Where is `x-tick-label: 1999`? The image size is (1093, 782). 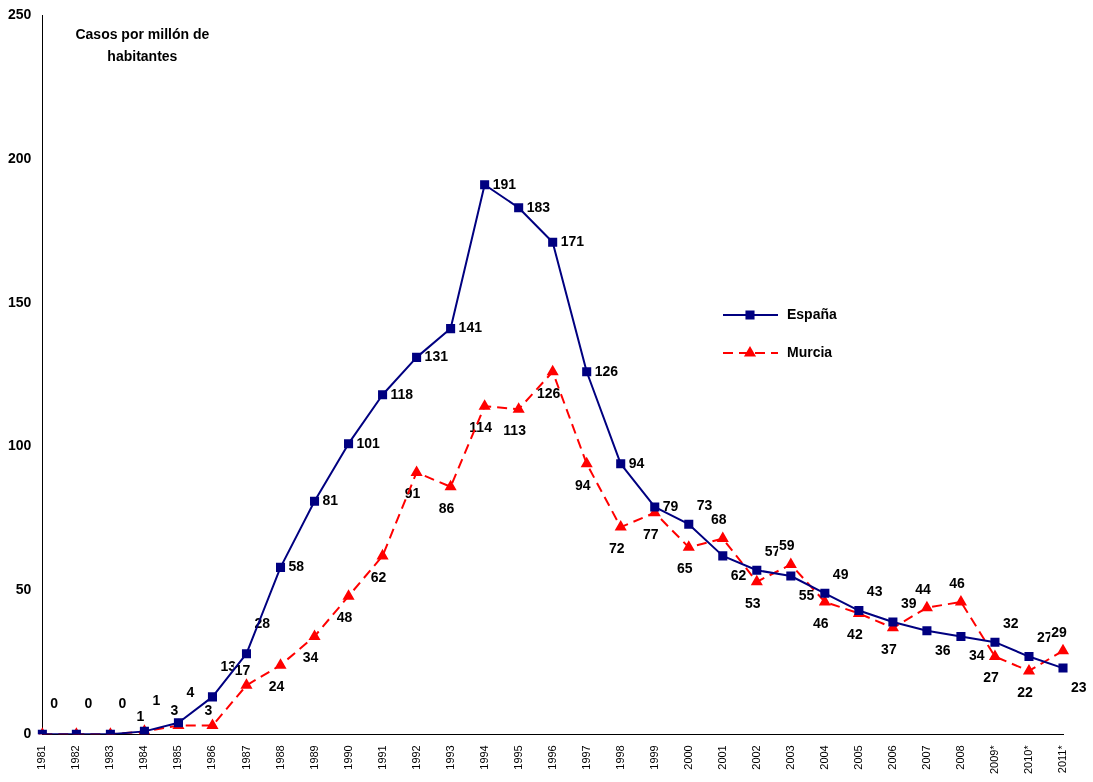
x-tick-label: 1999 is located at coordinates (653, 757).